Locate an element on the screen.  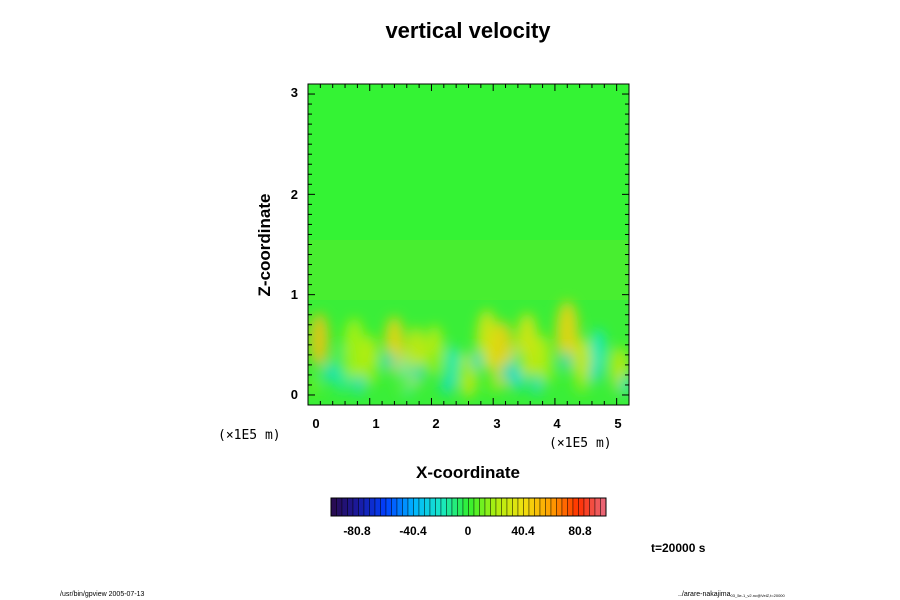
convection-features is located at coordinates (468, 349).